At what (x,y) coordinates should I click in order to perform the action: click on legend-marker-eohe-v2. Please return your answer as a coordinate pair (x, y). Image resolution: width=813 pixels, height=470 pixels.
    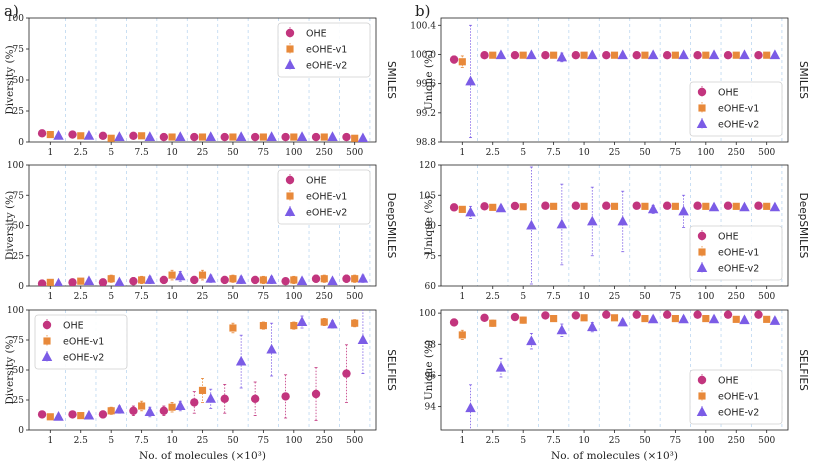
    Looking at the image, I should click on (290, 64).